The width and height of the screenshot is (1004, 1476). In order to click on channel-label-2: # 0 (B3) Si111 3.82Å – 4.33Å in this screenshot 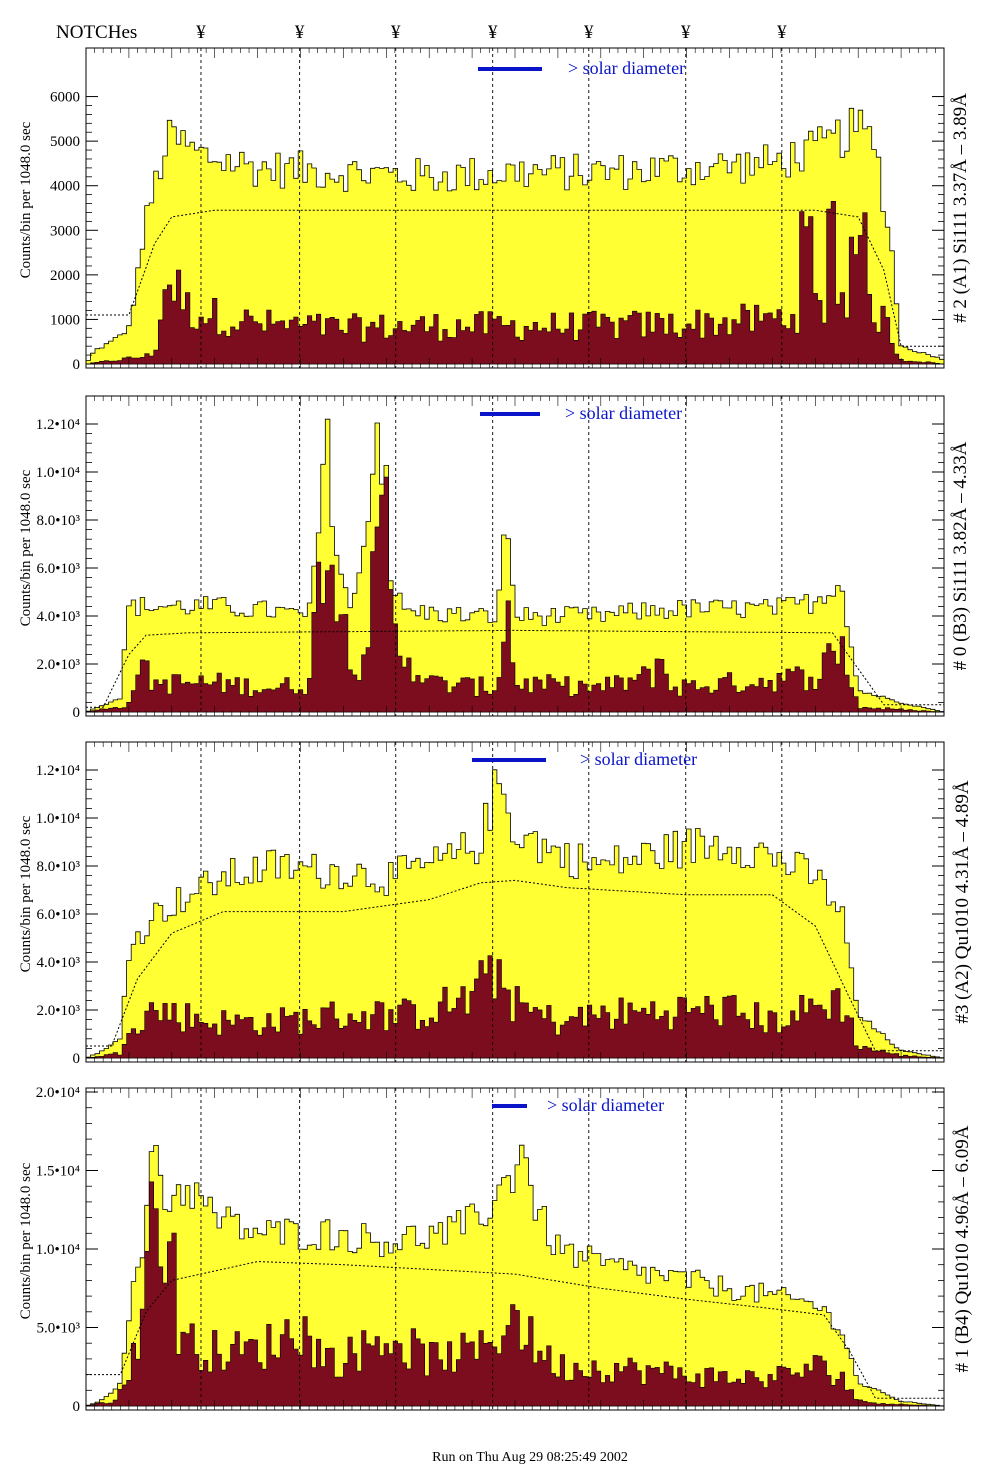, I will do `click(960, 555)`.